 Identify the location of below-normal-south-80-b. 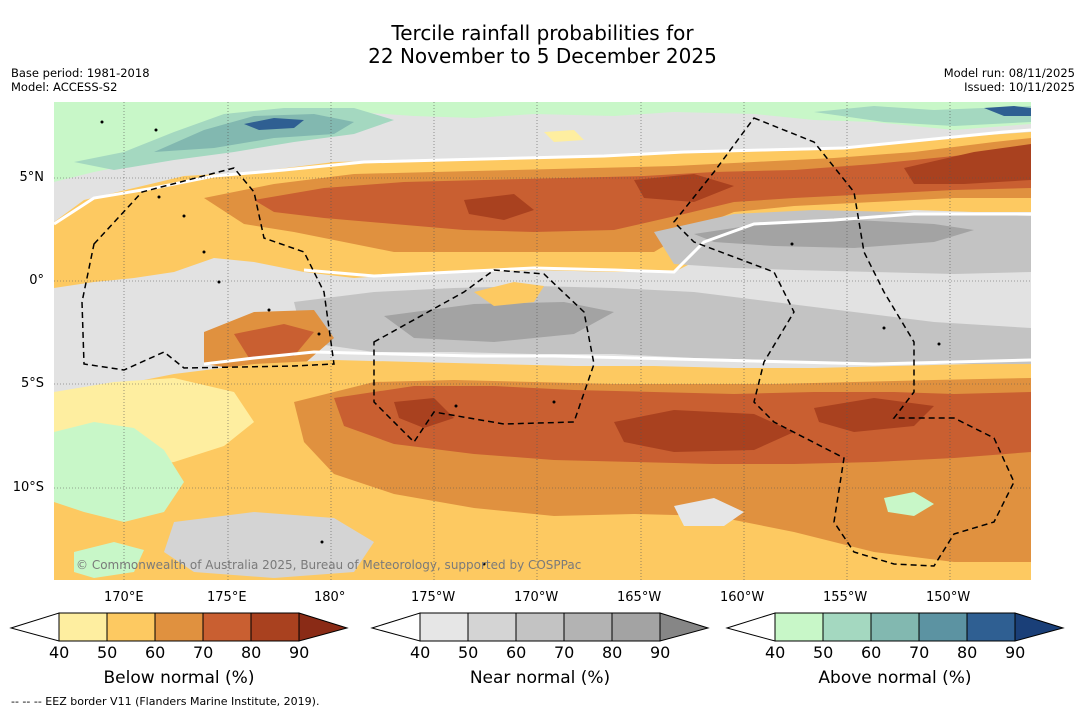
(704, 431).